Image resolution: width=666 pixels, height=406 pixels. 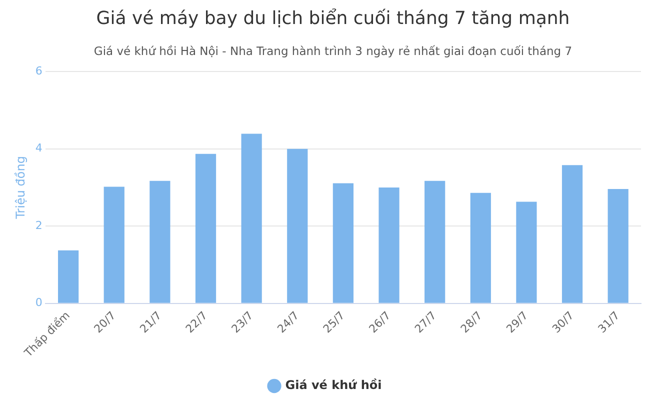 I want to click on y-tick-label: 6, so click(x=38, y=71).